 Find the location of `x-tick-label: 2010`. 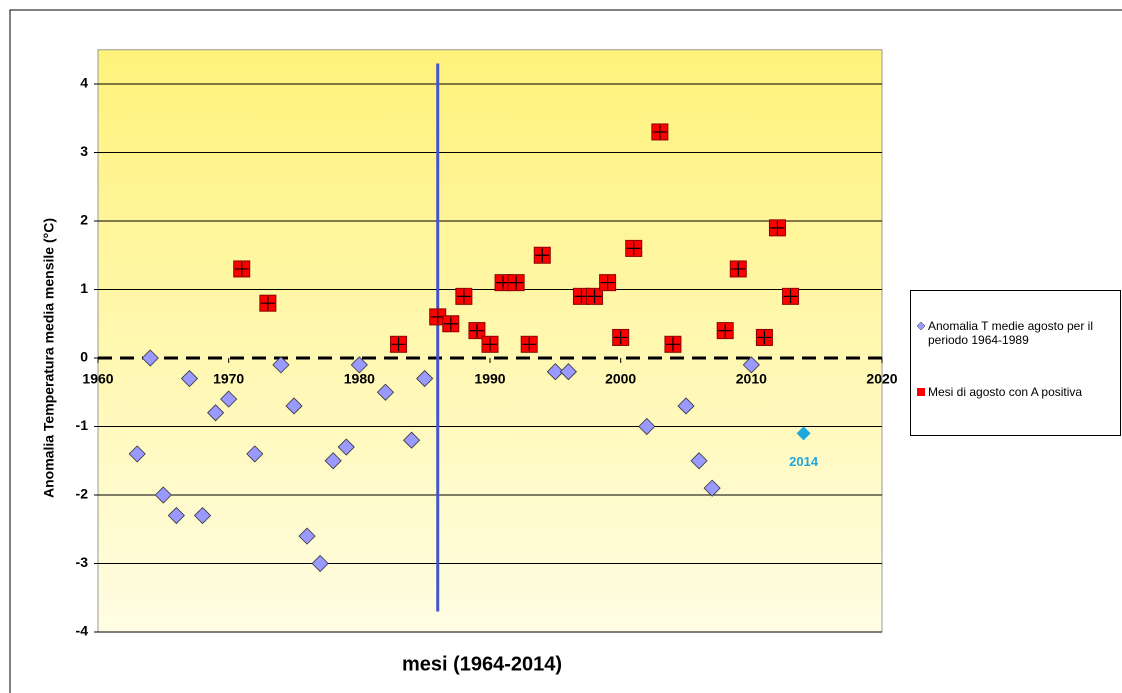

x-tick-label: 2010 is located at coordinates (751, 379).